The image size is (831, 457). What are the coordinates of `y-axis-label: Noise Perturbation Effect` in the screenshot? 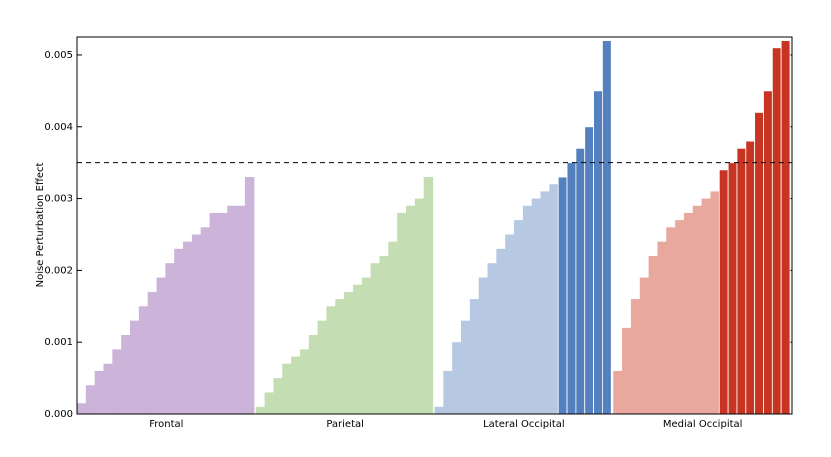 It's located at (40, 225).